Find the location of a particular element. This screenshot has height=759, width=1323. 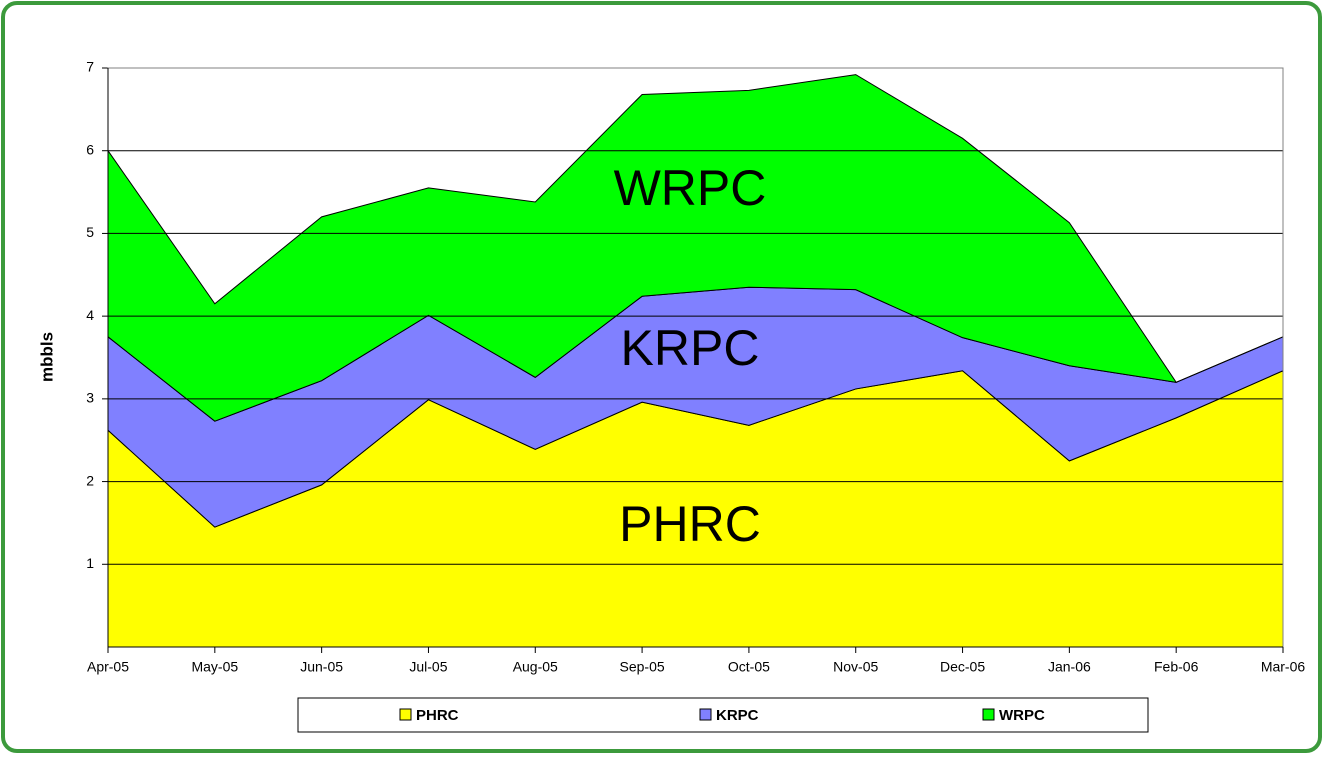

y-tick-label: 6 is located at coordinates (90, 149).